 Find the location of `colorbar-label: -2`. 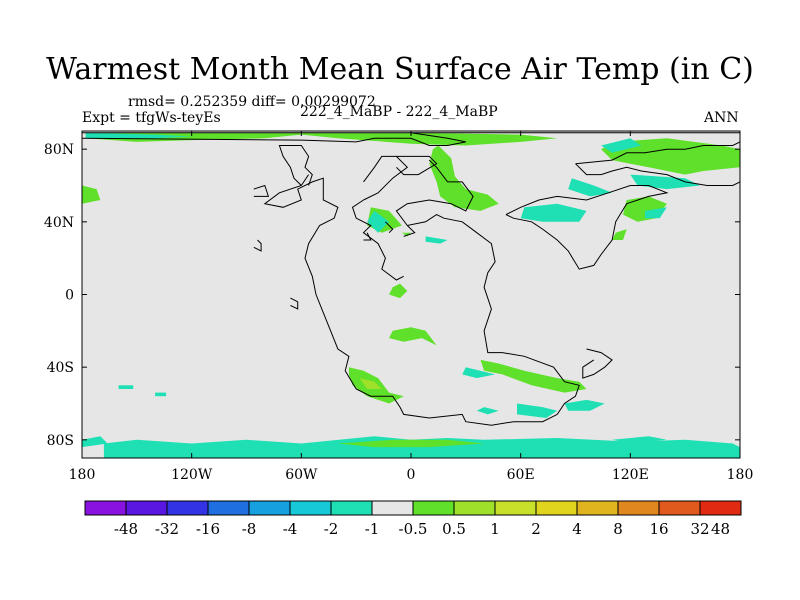

colorbar-label: -2 is located at coordinates (331, 529).